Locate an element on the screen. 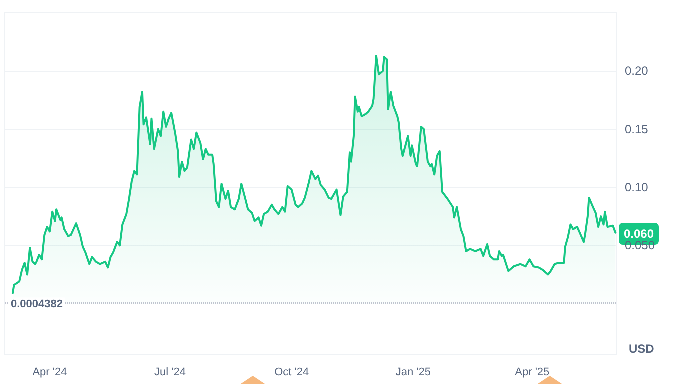 The image size is (682, 384). y-tick-label: 0.10 is located at coordinates (637, 187).